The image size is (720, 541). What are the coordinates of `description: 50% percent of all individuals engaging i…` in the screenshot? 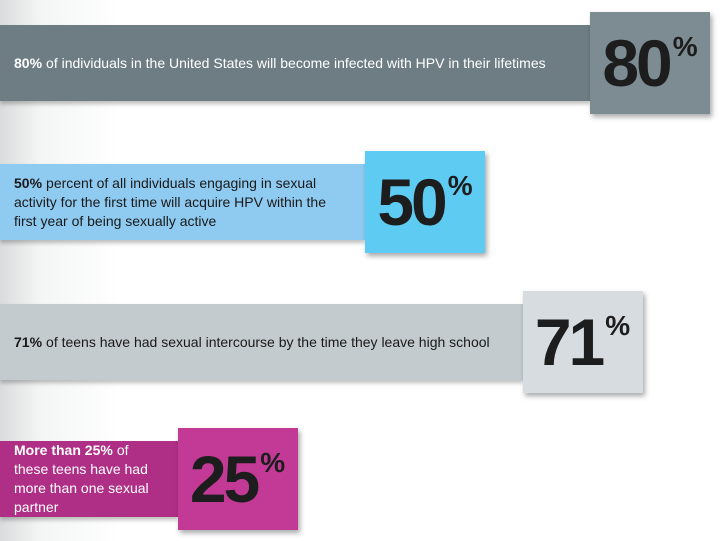 It's located at (181, 202).